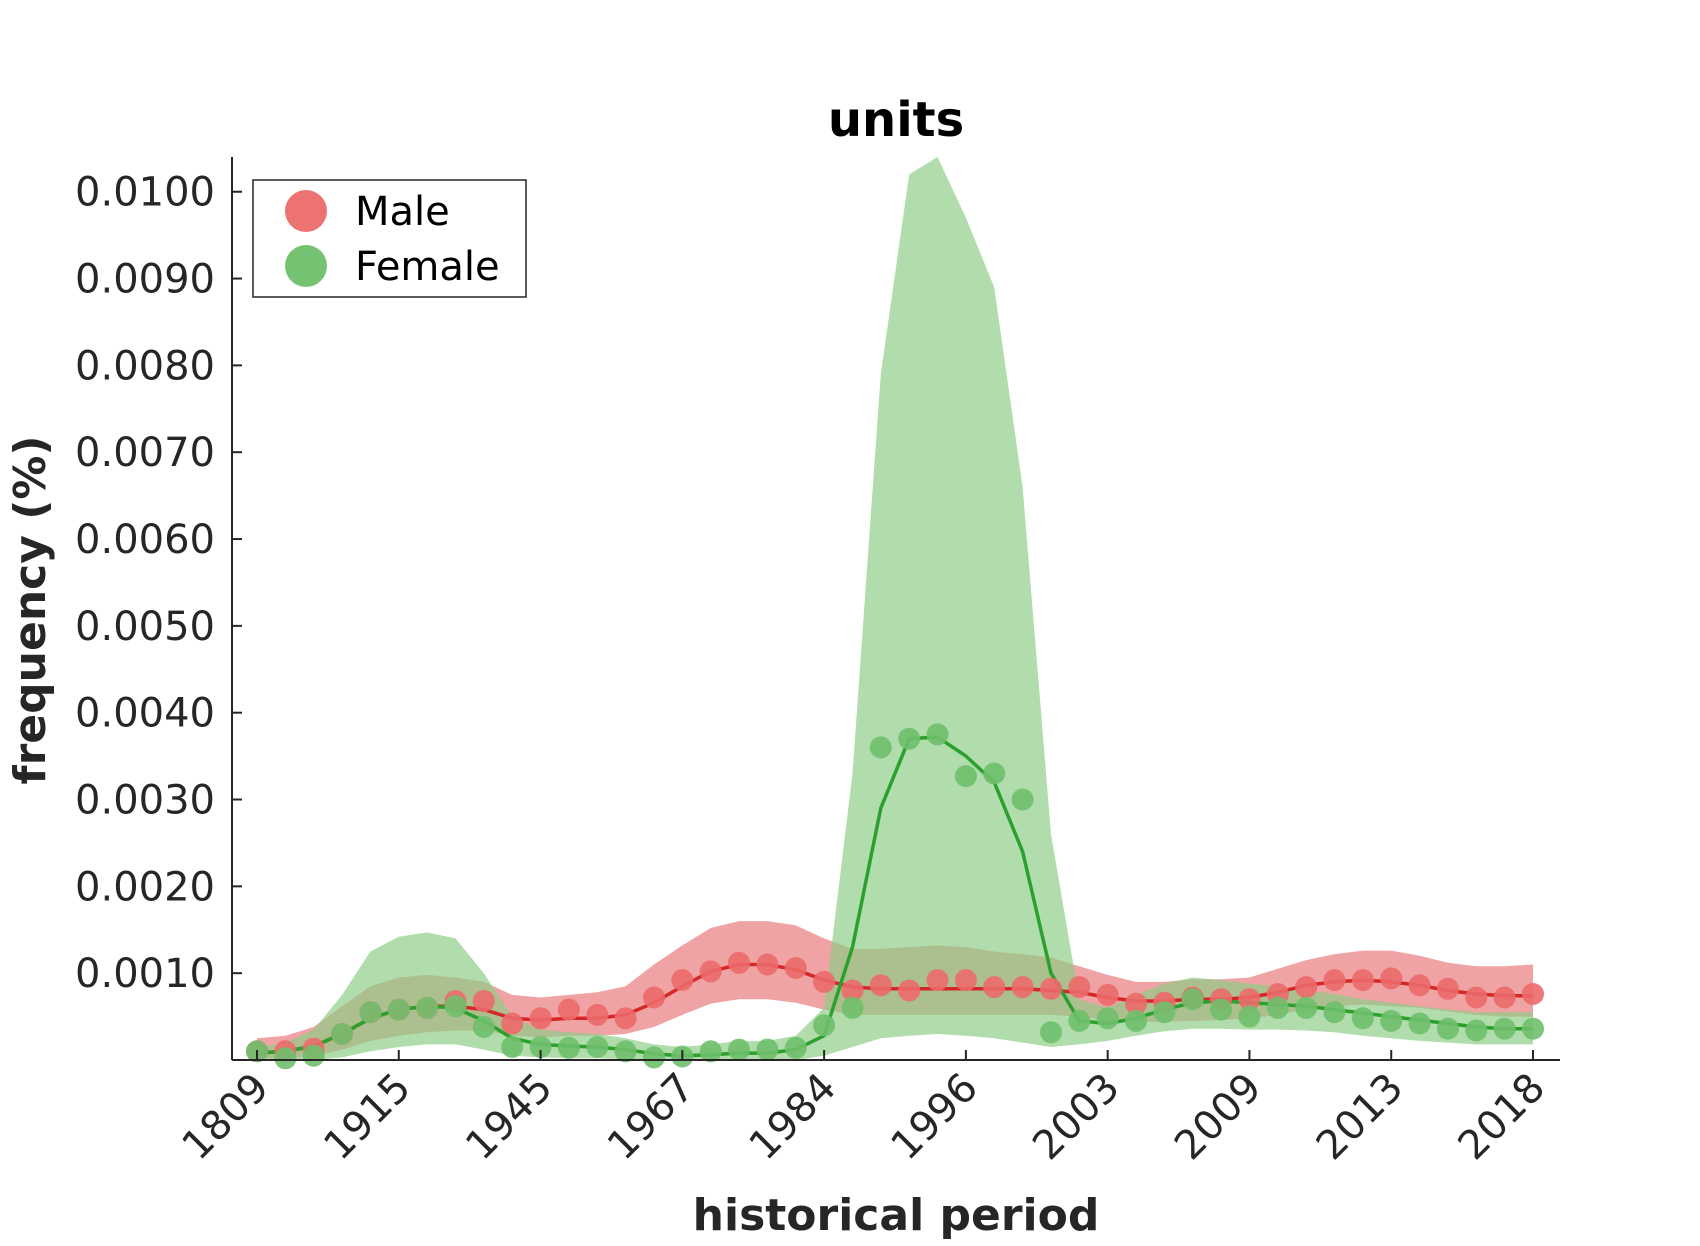  Describe the element at coordinates (1502, 1117) in the screenshot. I see `x-tick-label: 2018` at that location.